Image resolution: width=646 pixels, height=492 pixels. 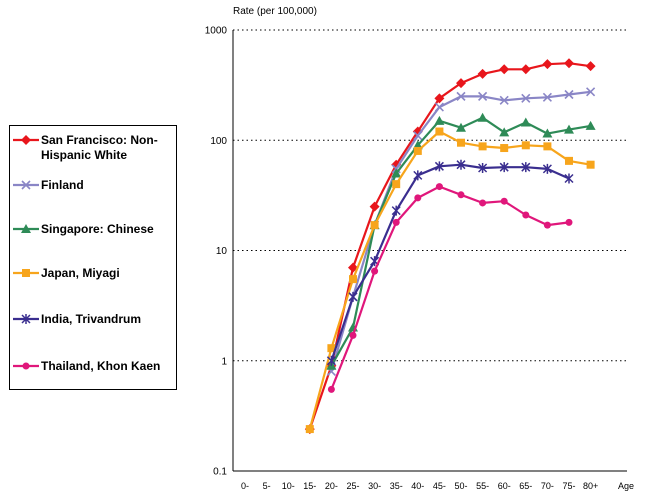 I want to click on legend-item-india: India, Trivandrum, so click(x=93, y=330).